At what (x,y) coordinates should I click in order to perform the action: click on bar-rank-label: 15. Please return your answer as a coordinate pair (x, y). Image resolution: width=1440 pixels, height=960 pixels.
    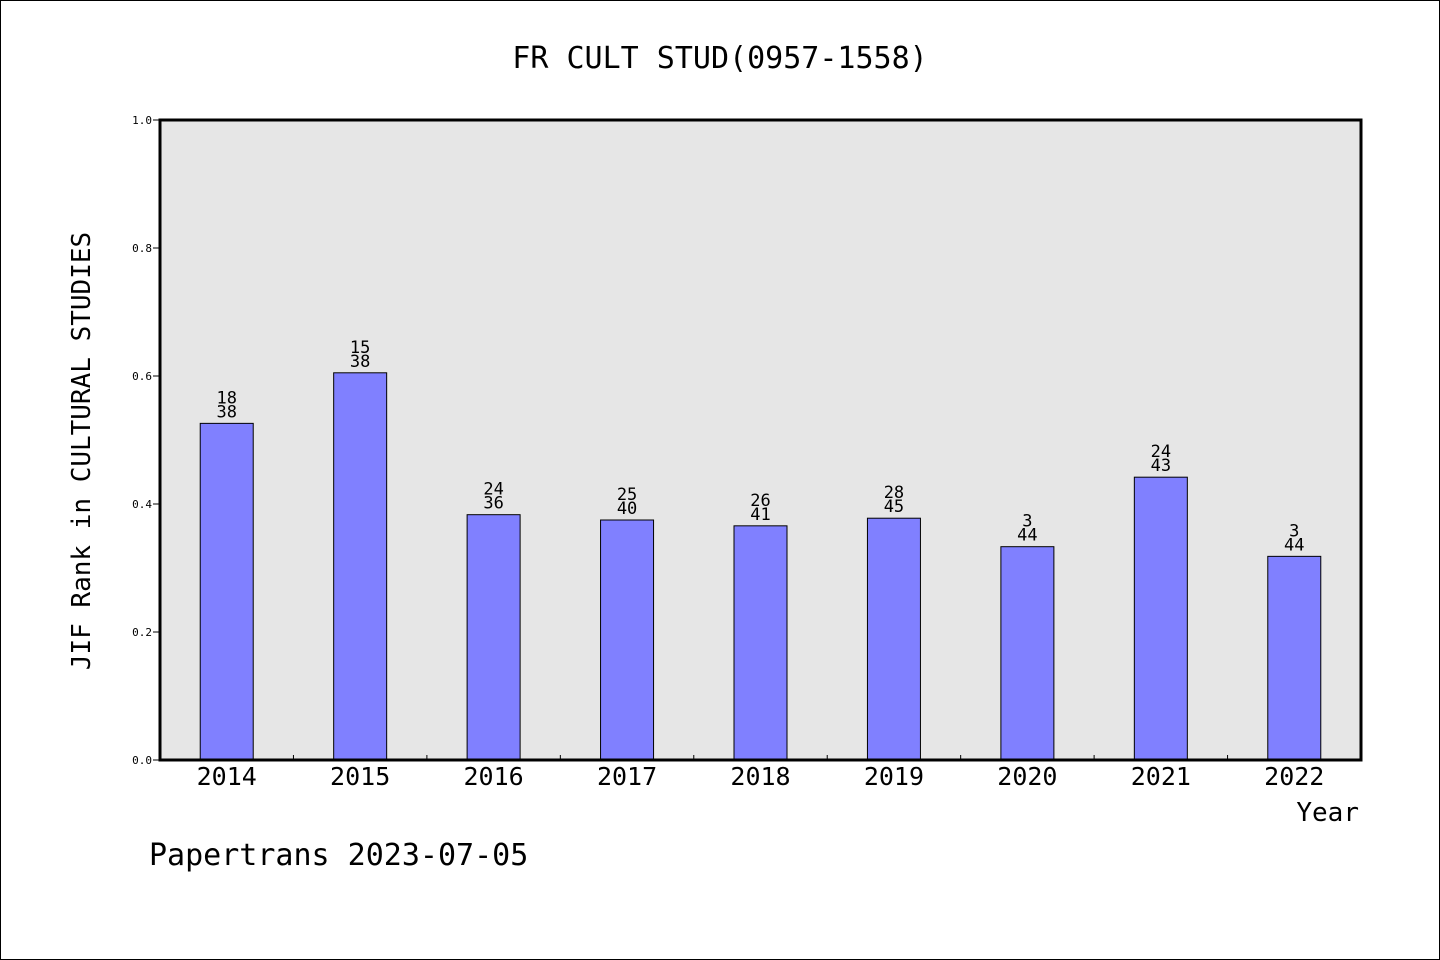
    Looking at the image, I should click on (360, 348).